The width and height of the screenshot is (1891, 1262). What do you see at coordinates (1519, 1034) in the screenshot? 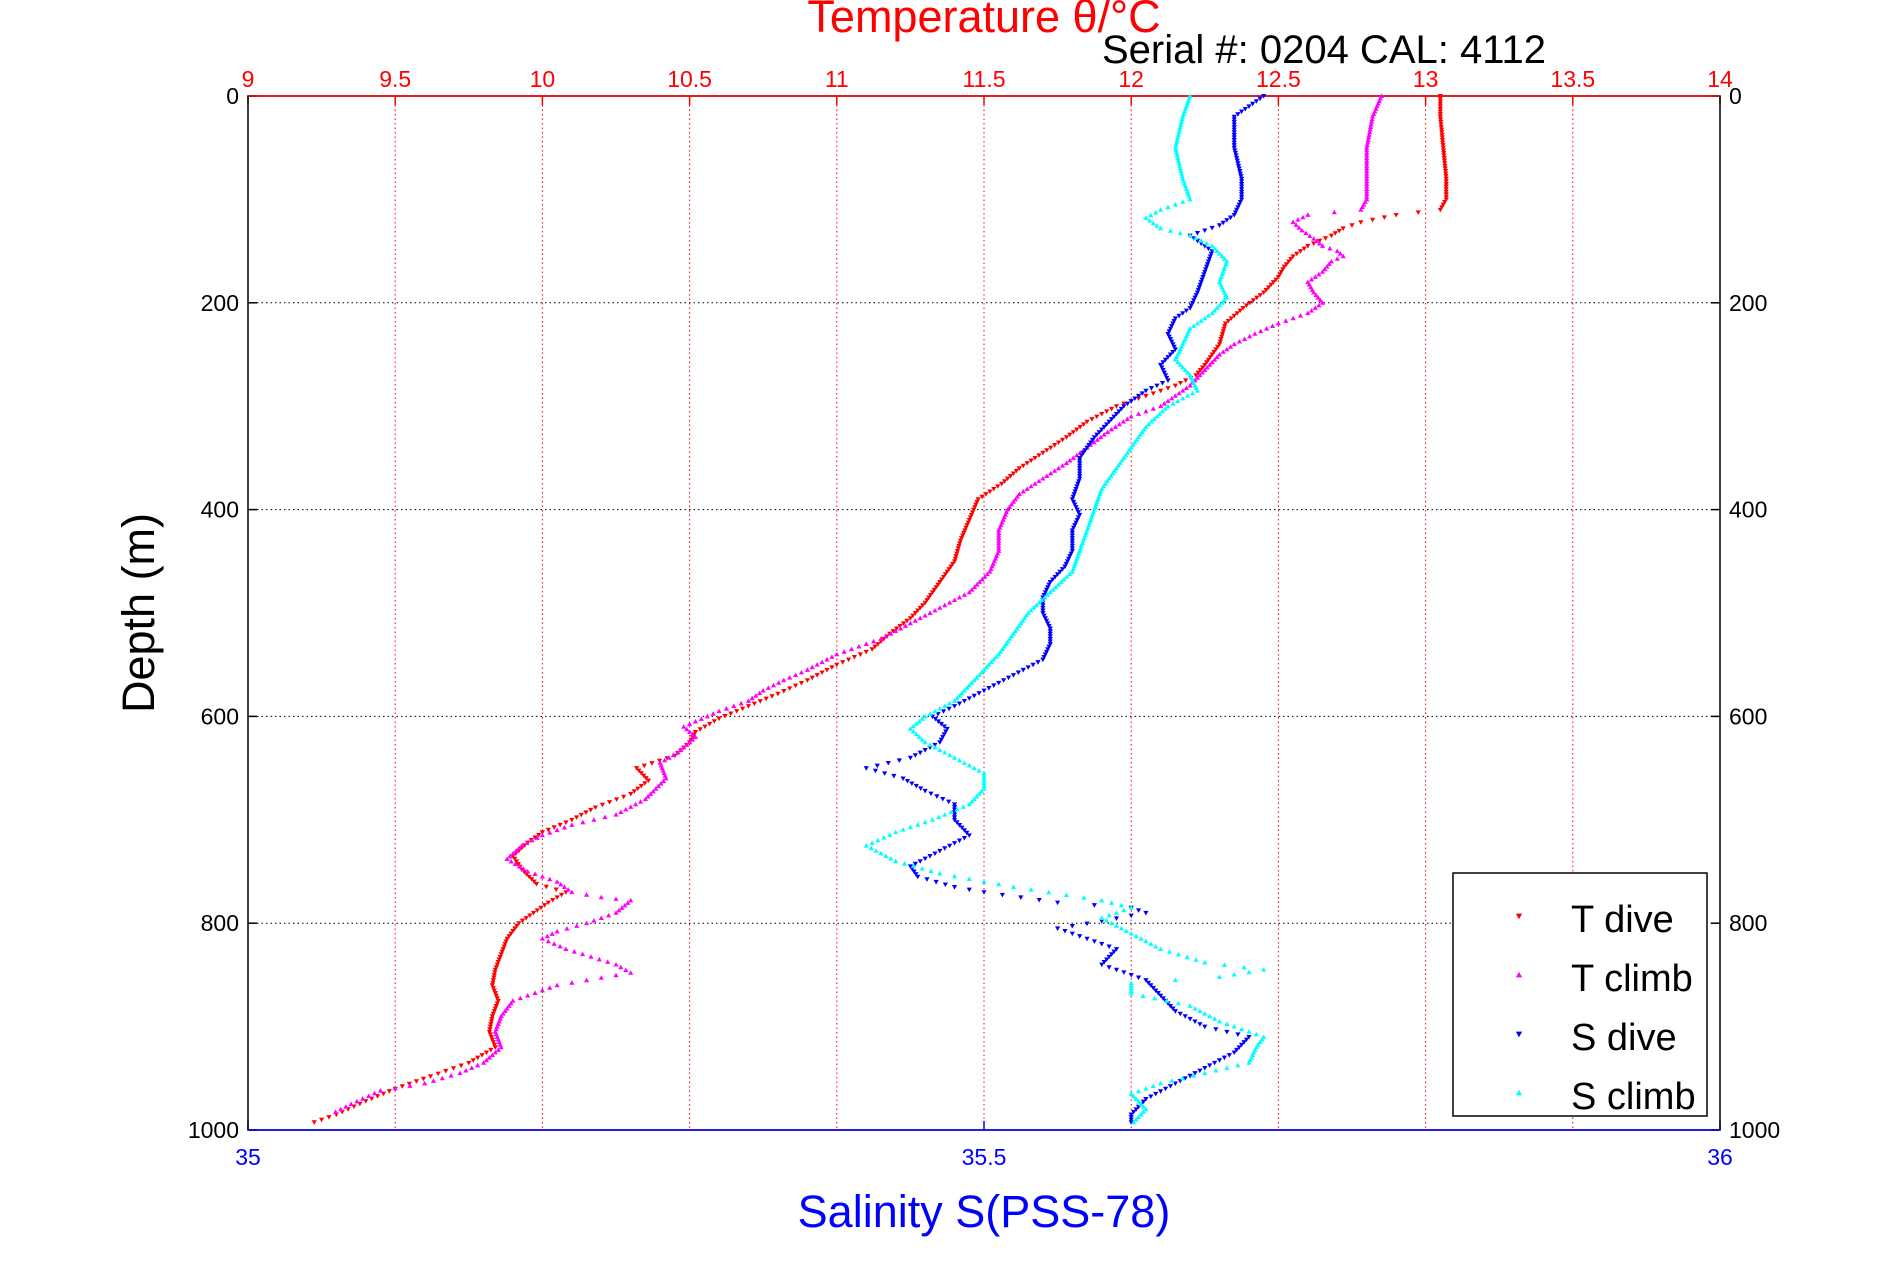
I see `legend-marker` at bounding box center [1519, 1034].